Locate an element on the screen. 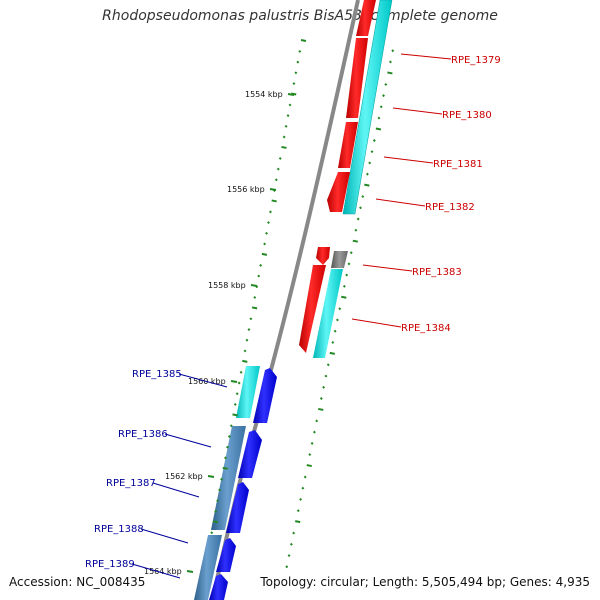  gene-label-rpe-1387: RPE_1387 is located at coordinates (131, 483).